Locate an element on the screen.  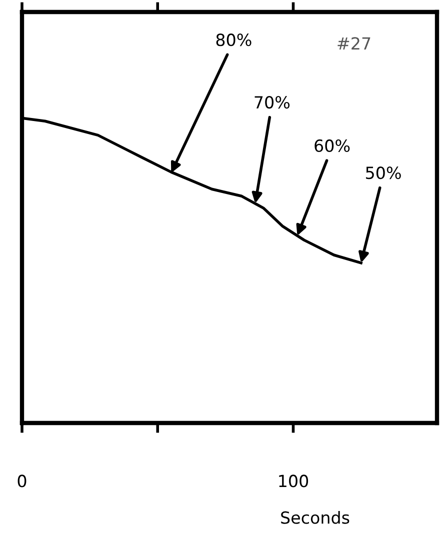
annotation: 70% is located at coordinates (272, 102).